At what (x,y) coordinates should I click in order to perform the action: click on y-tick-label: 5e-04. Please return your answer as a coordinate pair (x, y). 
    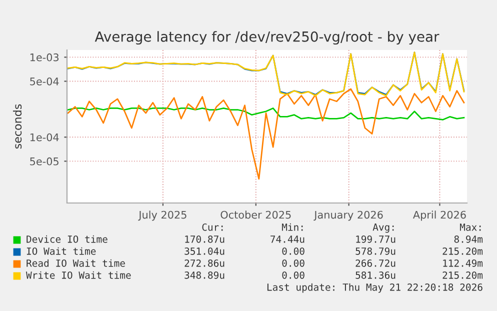
    Looking at the image, I should click on (44, 81).